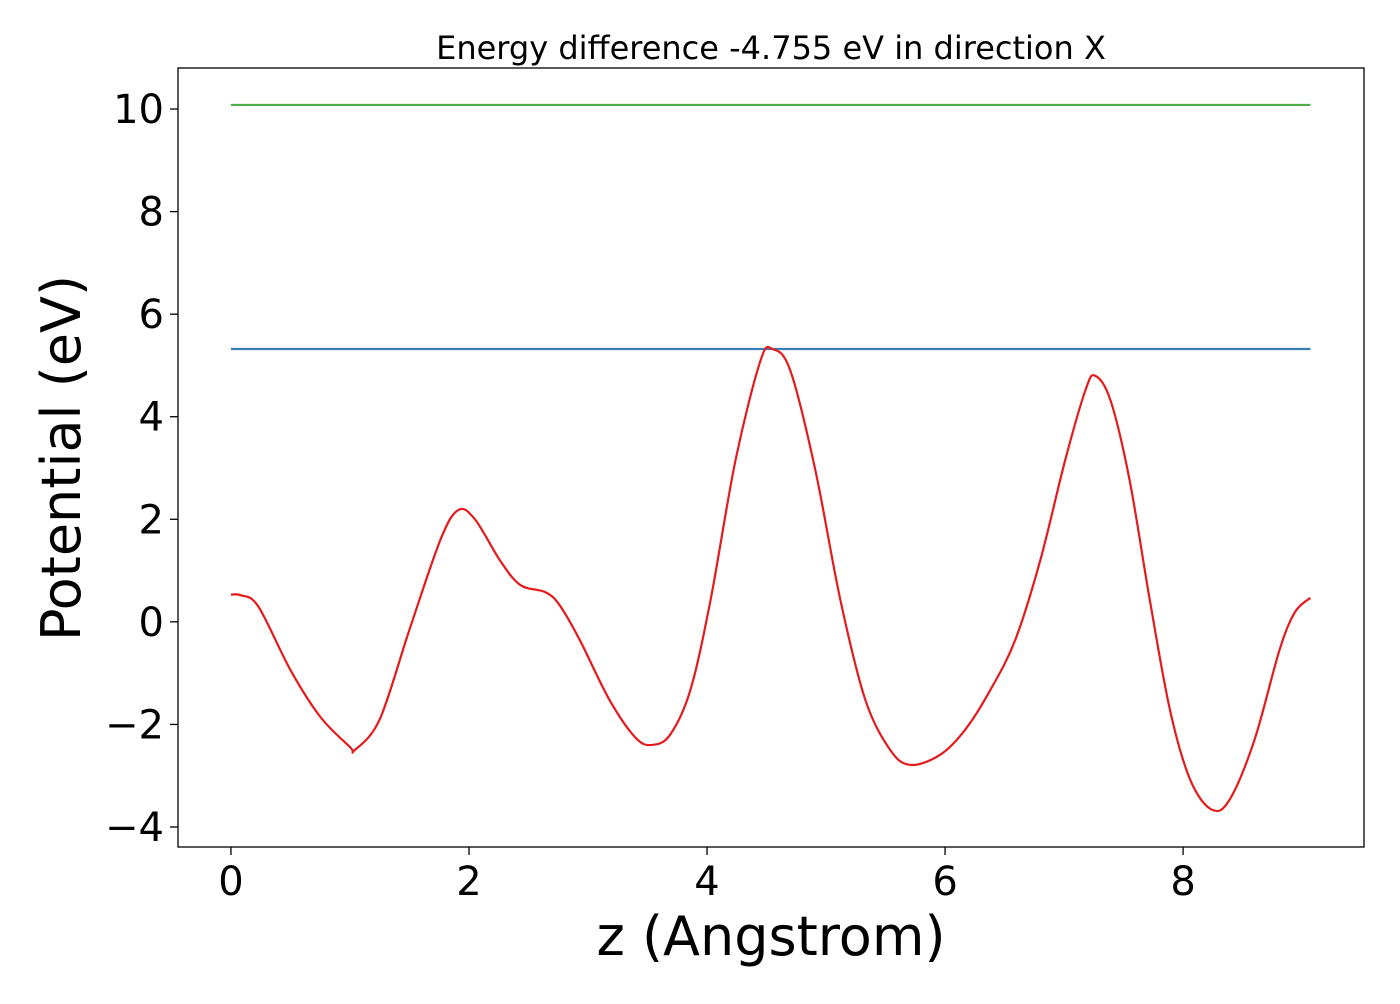  Describe the element at coordinates (61, 458) in the screenshot. I see `y-axis-label: Potential (eV)` at that location.